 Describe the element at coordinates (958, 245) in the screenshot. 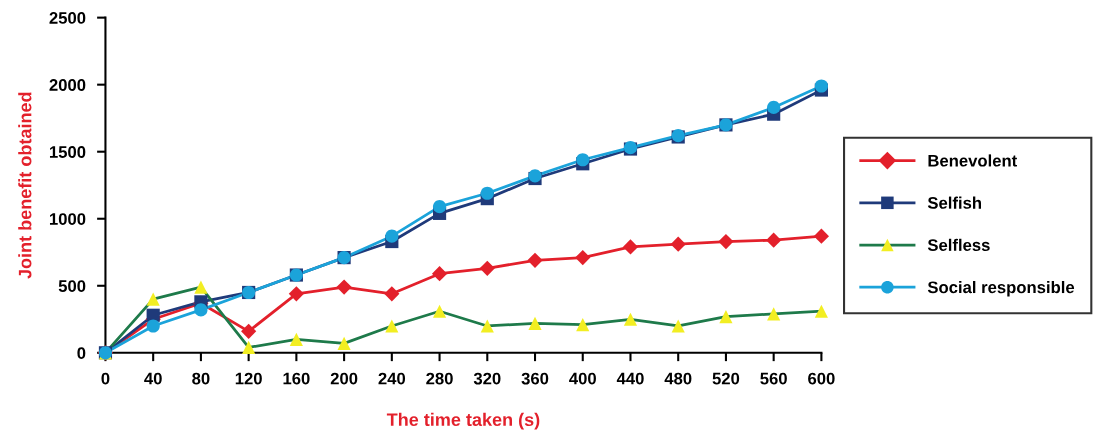

I see `legend-label: Selfless` at that location.